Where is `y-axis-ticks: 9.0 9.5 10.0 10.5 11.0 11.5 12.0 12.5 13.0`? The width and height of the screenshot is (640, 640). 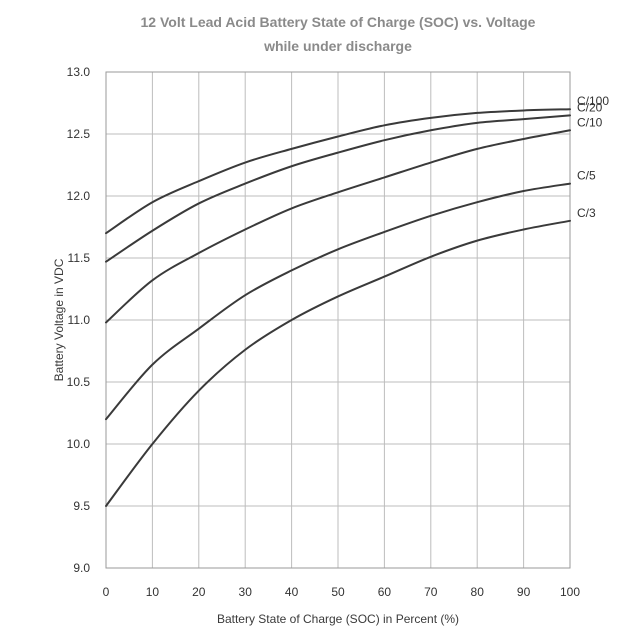
y-axis-ticks: 9.0 9.5 10.0 10.5 11.0 11.5 12.0 12.5 13.0 is located at coordinates (79, 320).